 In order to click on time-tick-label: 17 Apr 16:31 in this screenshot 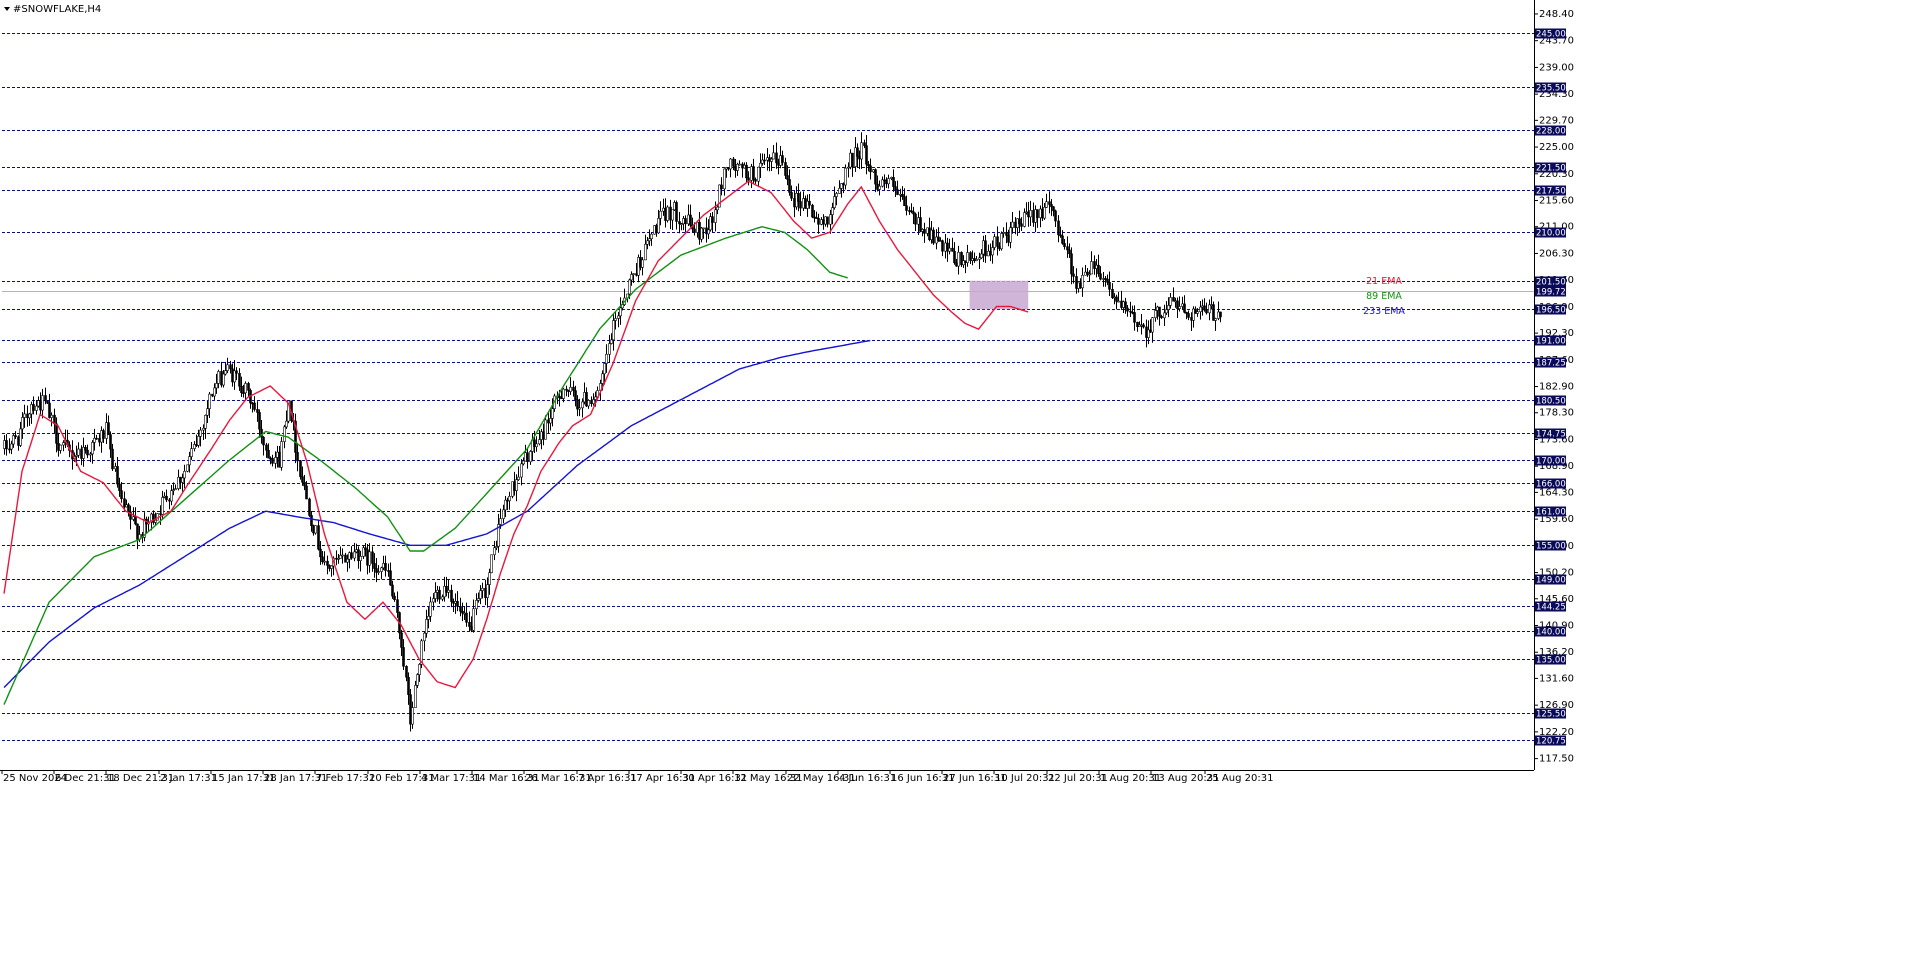, I will do `click(662, 778)`.